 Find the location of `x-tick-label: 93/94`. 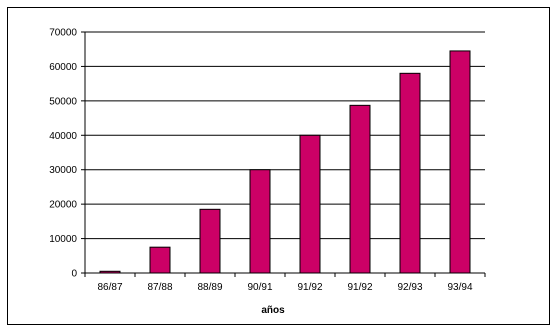

x-tick-label: 93/94 is located at coordinates (459, 287).